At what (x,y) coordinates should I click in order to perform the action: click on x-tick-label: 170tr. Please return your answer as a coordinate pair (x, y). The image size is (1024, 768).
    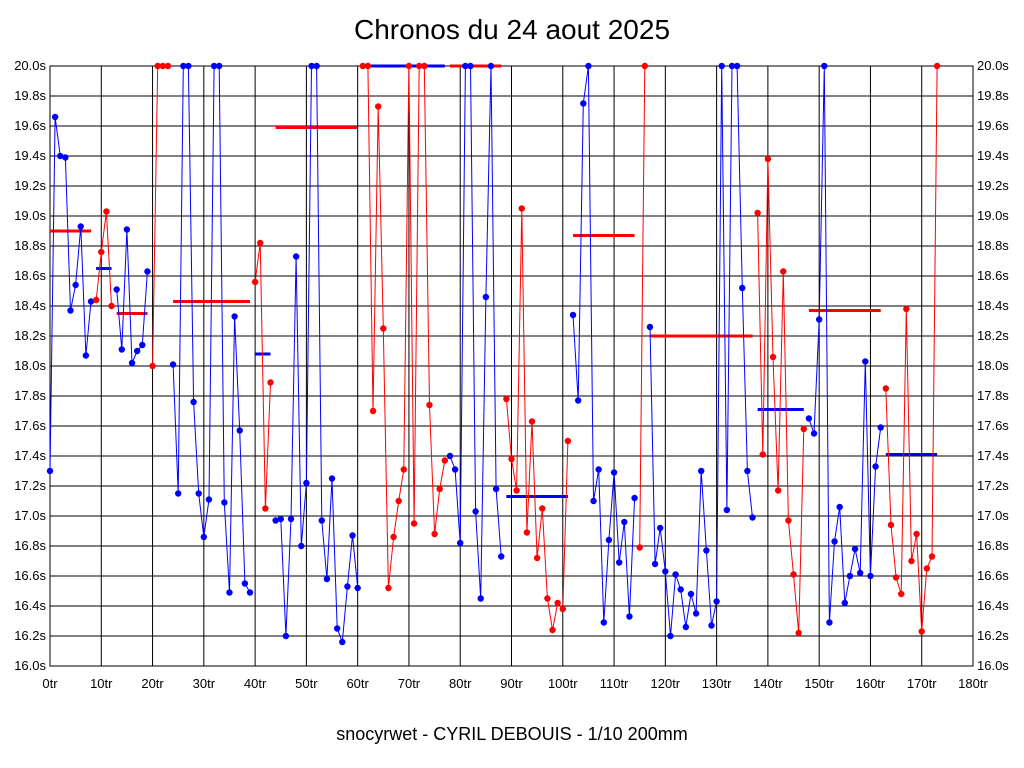
    Looking at the image, I should click on (922, 683).